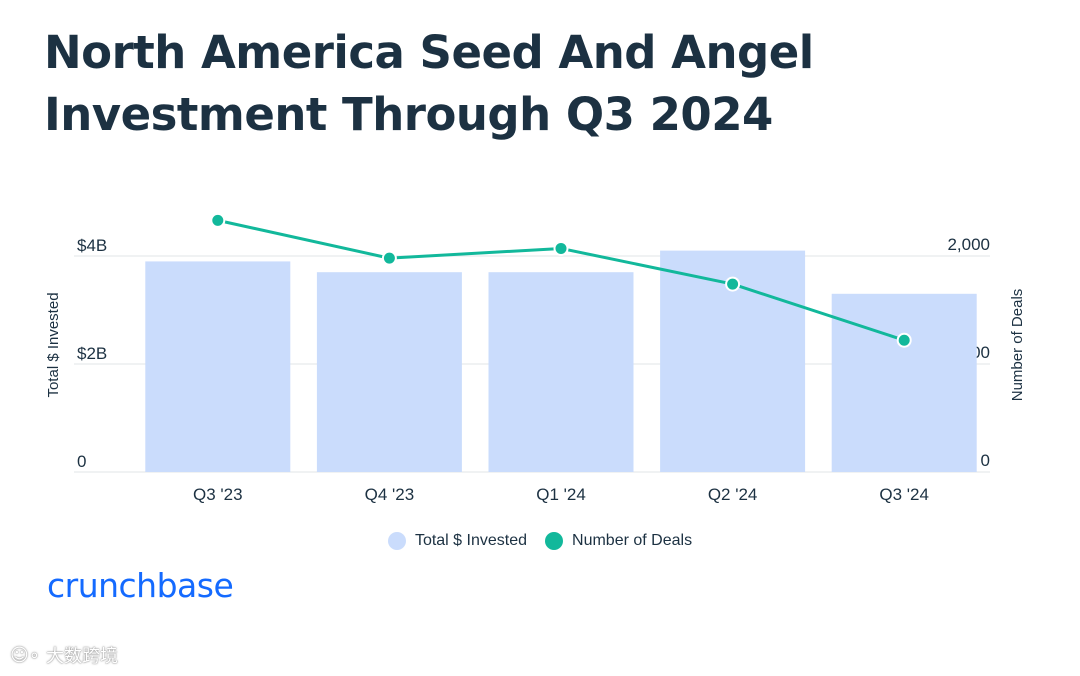 The width and height of the screenshot is (1080, 676). Describe the element at coordinates (81, 461) in the screenshot. I see `left-tick-label: 0` at that location.